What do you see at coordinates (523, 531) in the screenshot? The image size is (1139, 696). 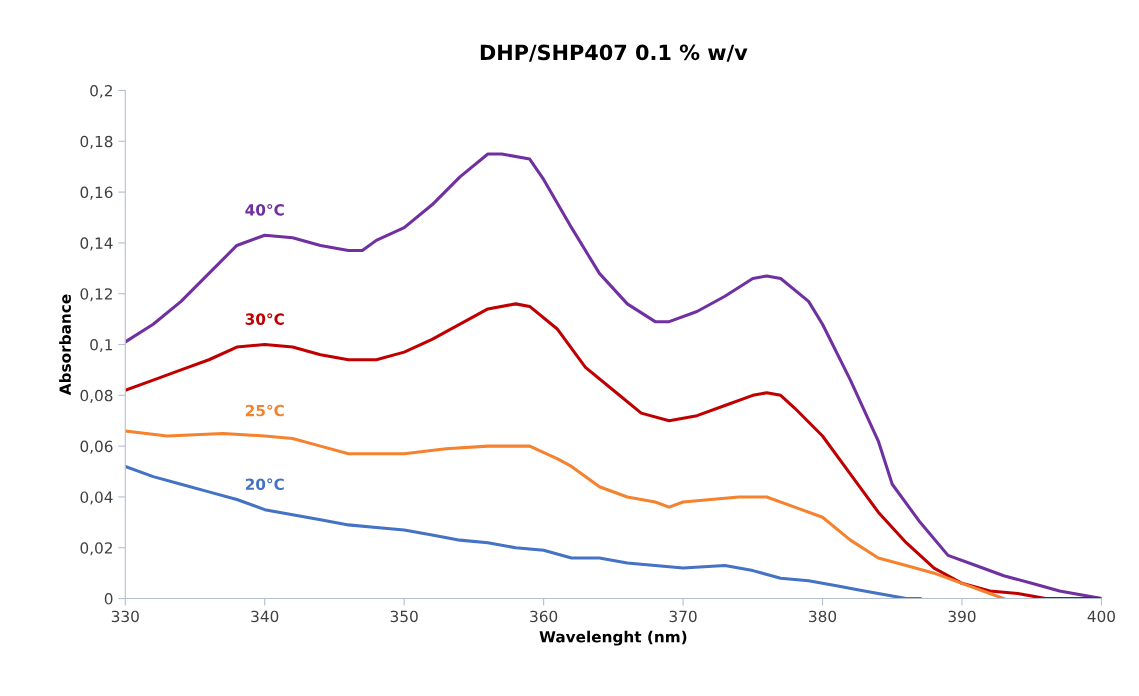 I see `line-series` at bounding box center [523, 531].